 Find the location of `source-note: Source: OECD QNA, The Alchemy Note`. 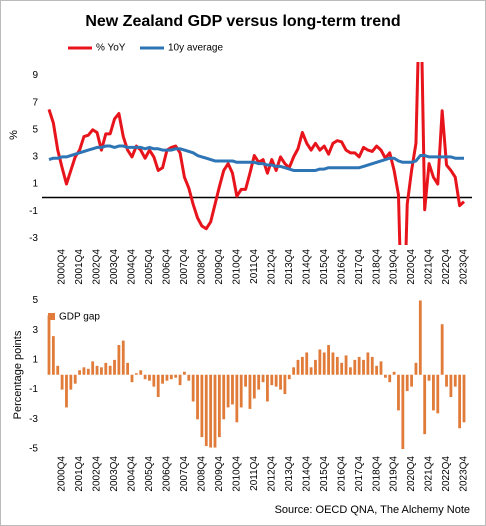

source-note: Source: OECD QNA, The Alchemy Note is located at coordinates (372, 510).